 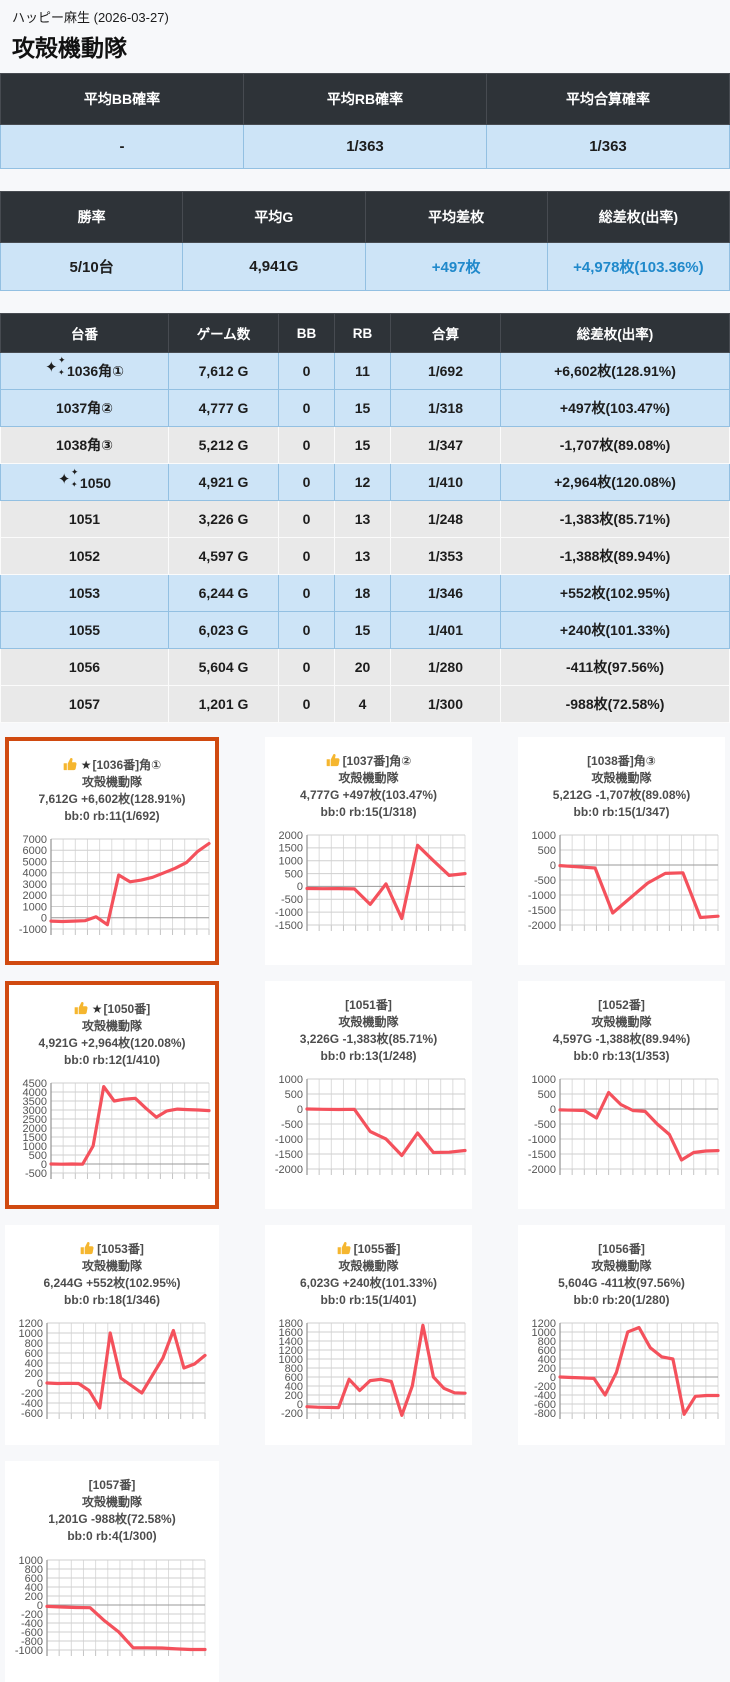 What do you see at coordinates (445, 371) in the screenshot?
I see `gassan-cell: 1/692` at bounding box center [445, 371].